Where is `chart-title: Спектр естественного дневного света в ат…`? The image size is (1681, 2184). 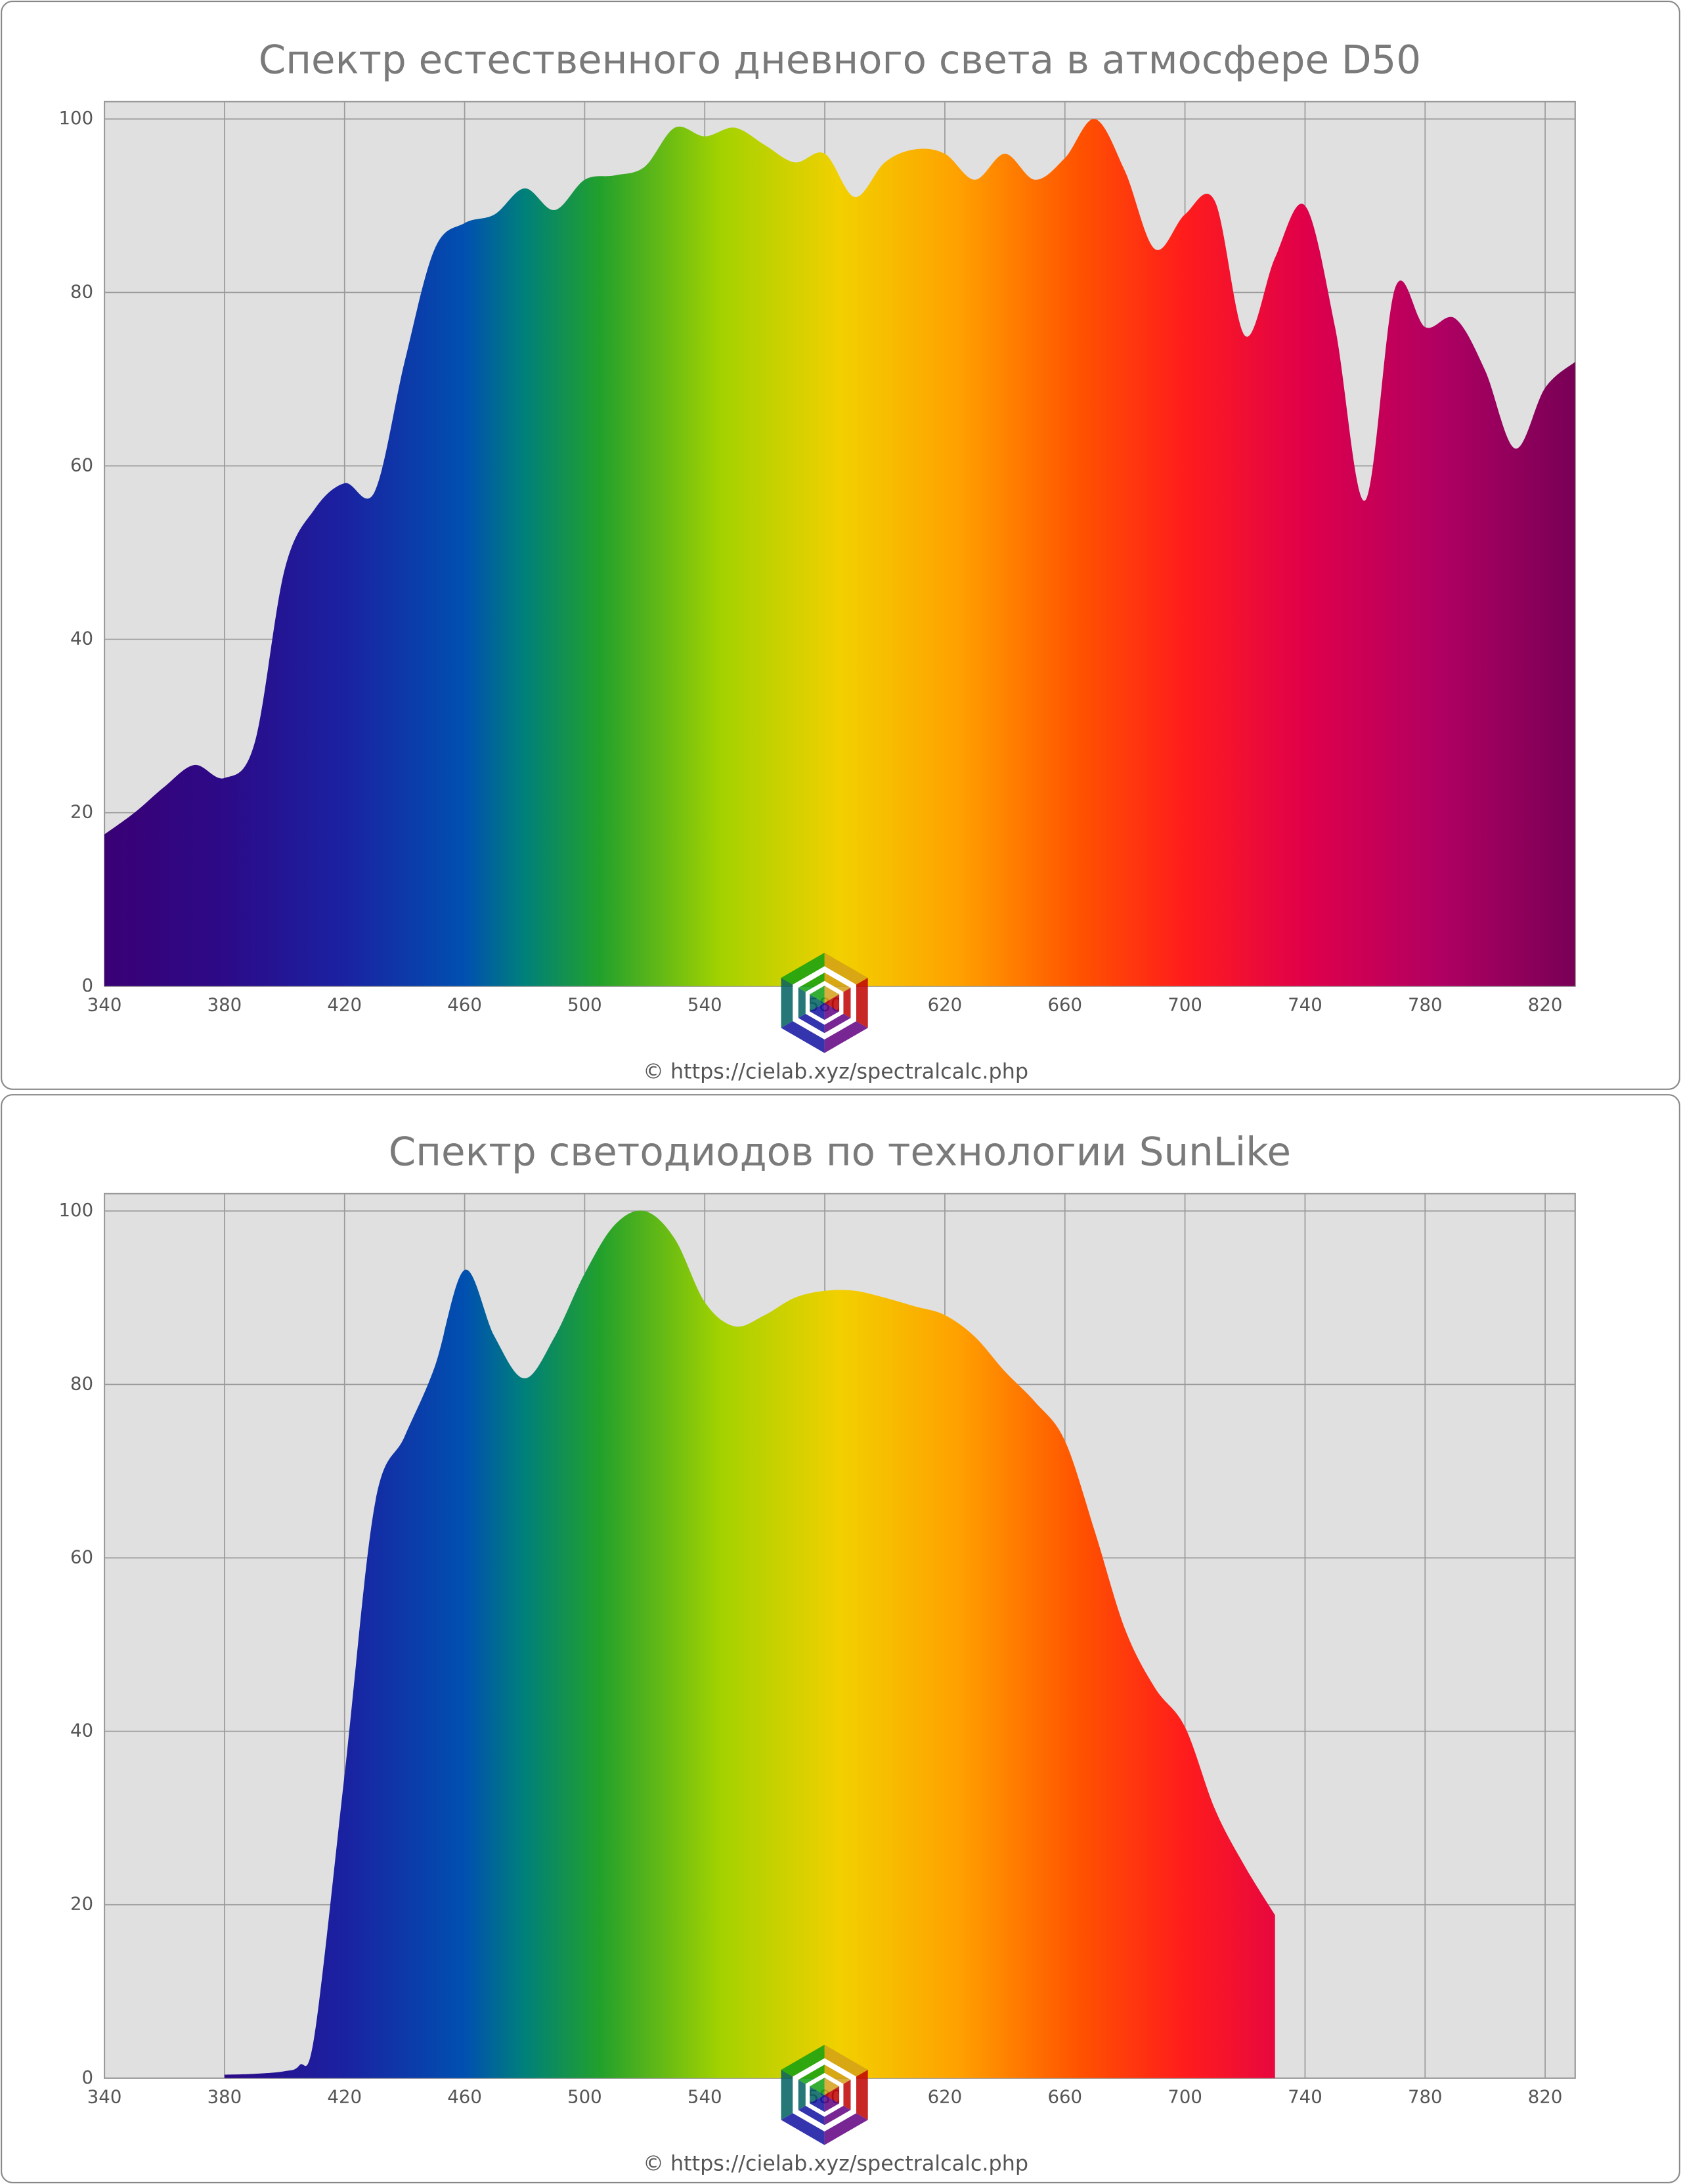 chart-title: Спектр естественного дневного света в ат… is located at coordinates (840, 60).